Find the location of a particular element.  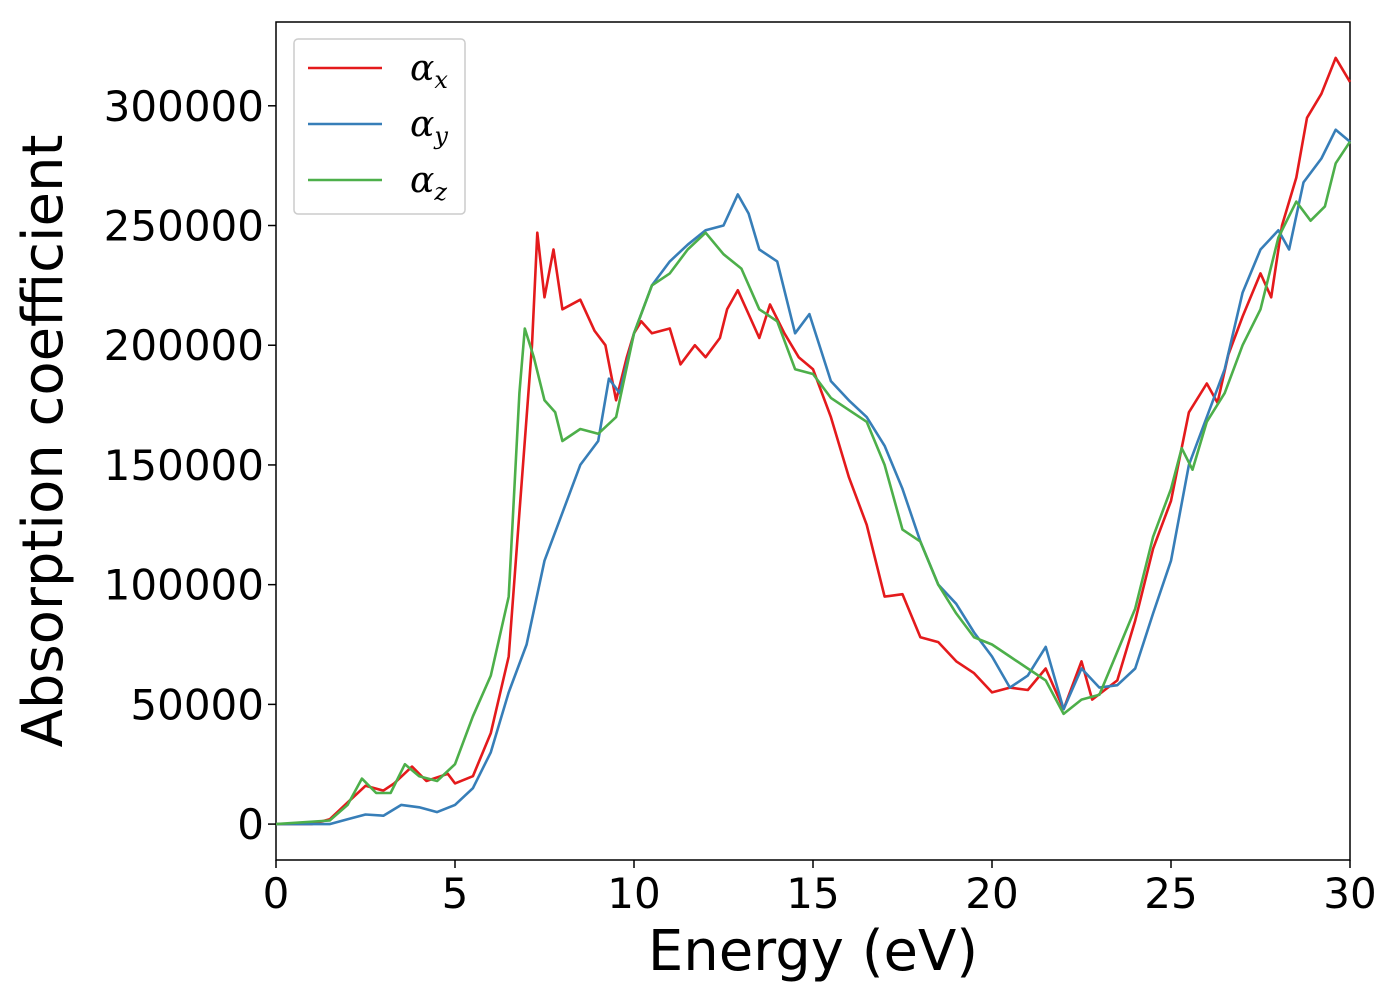

x-axis-label: Energy (eV) is located at coordinates (813, 951).